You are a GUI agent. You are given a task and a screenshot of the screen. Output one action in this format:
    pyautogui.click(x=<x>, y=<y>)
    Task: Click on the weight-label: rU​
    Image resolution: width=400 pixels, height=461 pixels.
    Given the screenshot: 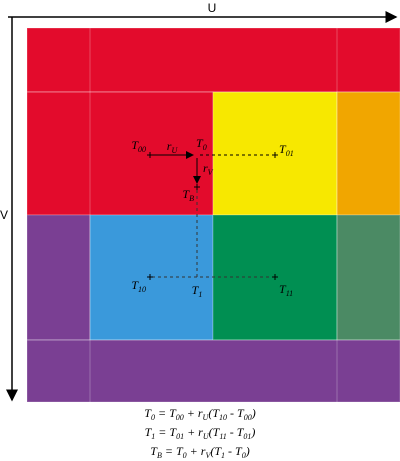 What is the action you would take?
    pyautogui.click(x=173, y=147)
    